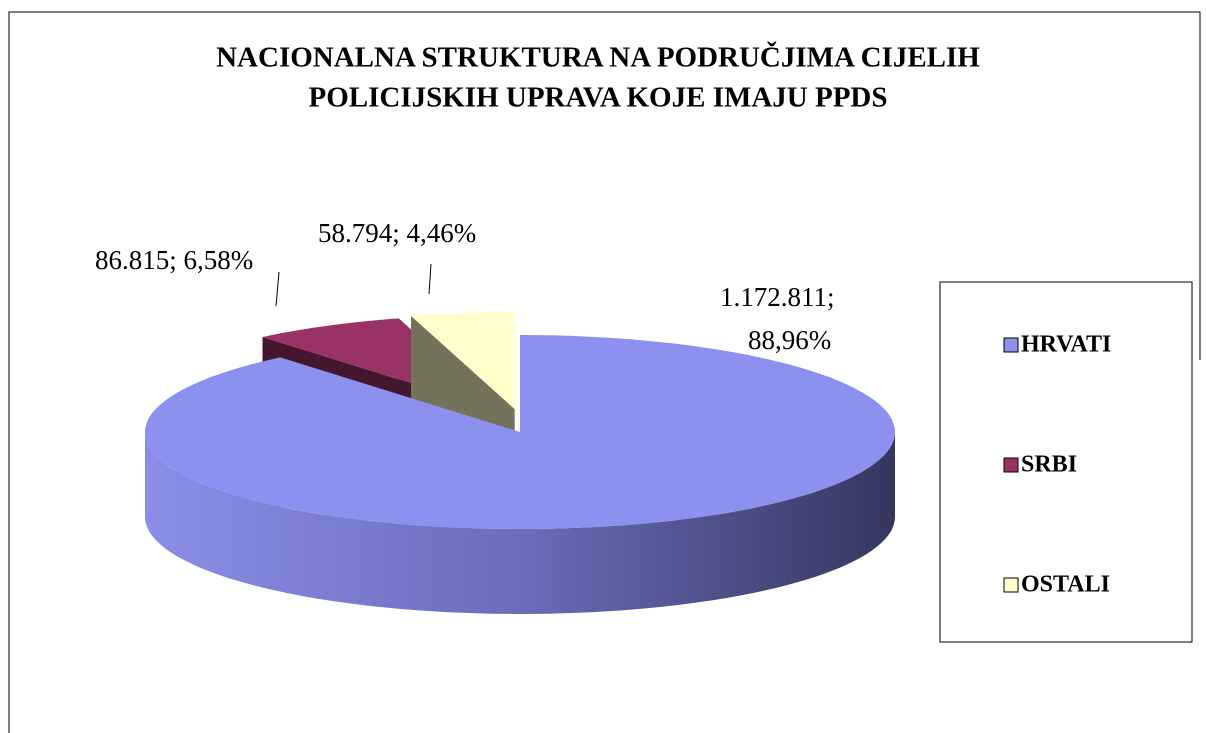 The height and width of the screenshot is (733, 1206). Describe the element at coordinates (777, 297) in the screenshot. I see `data-label-line: 1.172.811;` at that location.